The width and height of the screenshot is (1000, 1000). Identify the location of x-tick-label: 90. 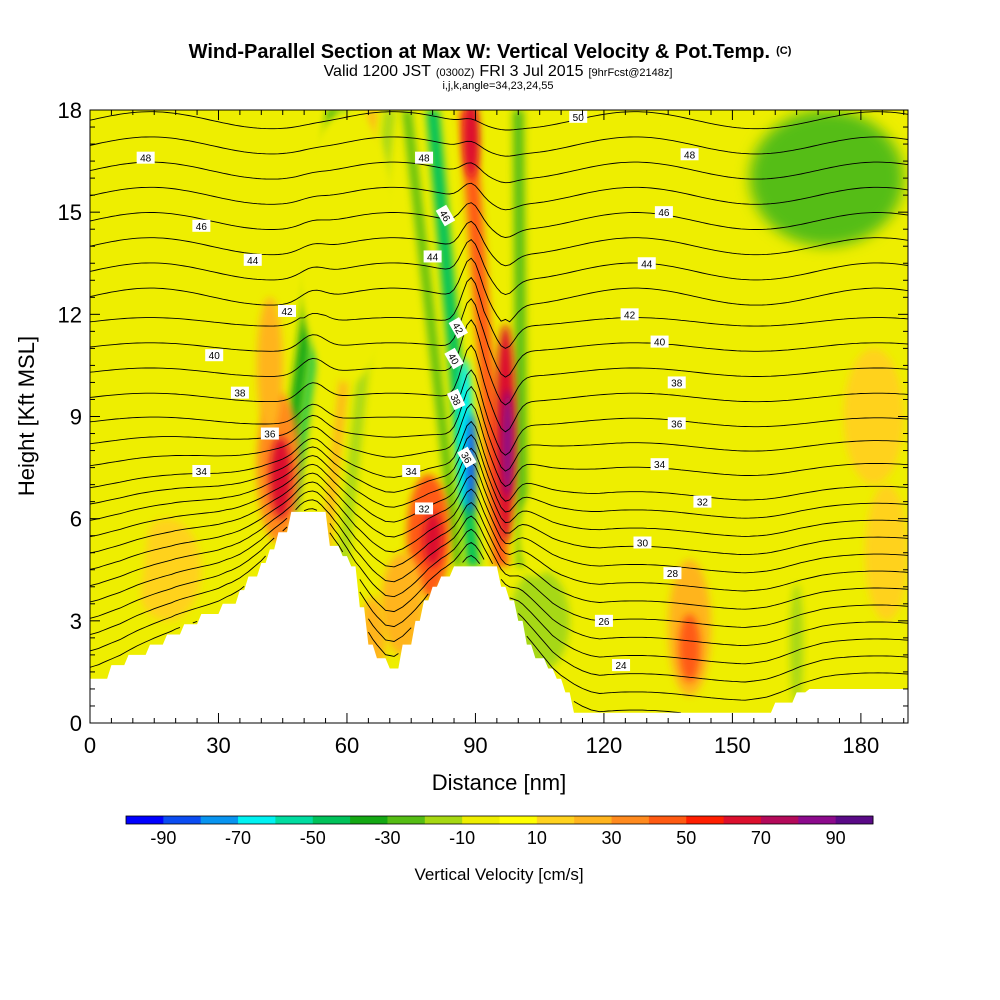
(475, 745).